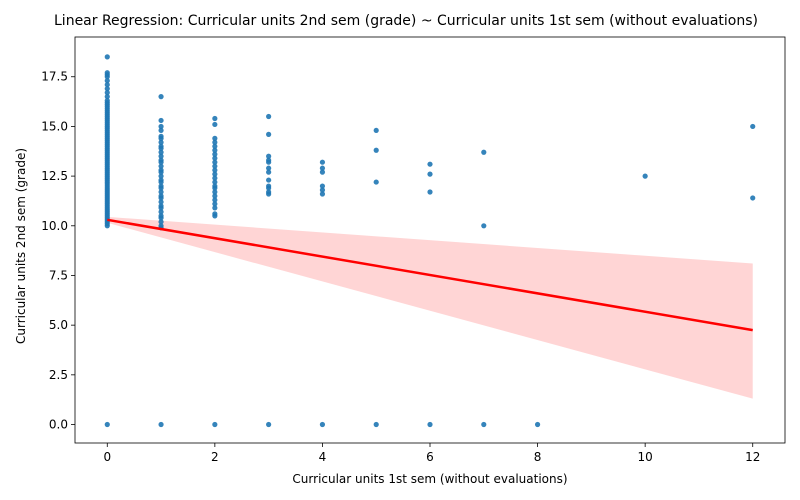 This screenshot has width=800, height=500. What do you see at coordinates (58, 425) in the screenshot?
I see `y-tick-label: 0.0` at bounding box center [58, 425].